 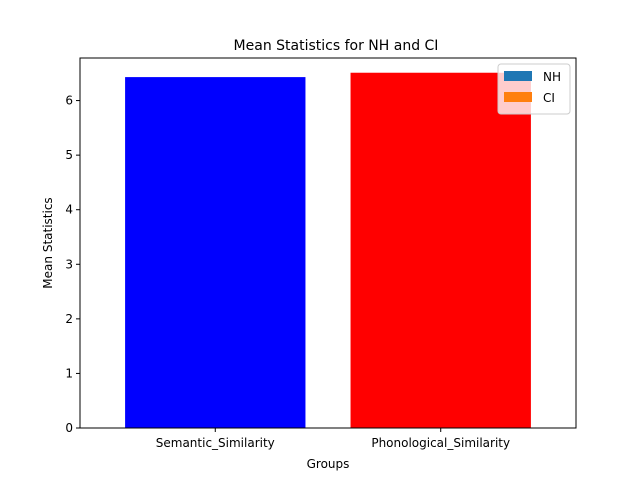 What do you see at coordinates (328, 464) in the screenshot?
I see `x-axis-label: Groups` at bounding box center [328, 464].